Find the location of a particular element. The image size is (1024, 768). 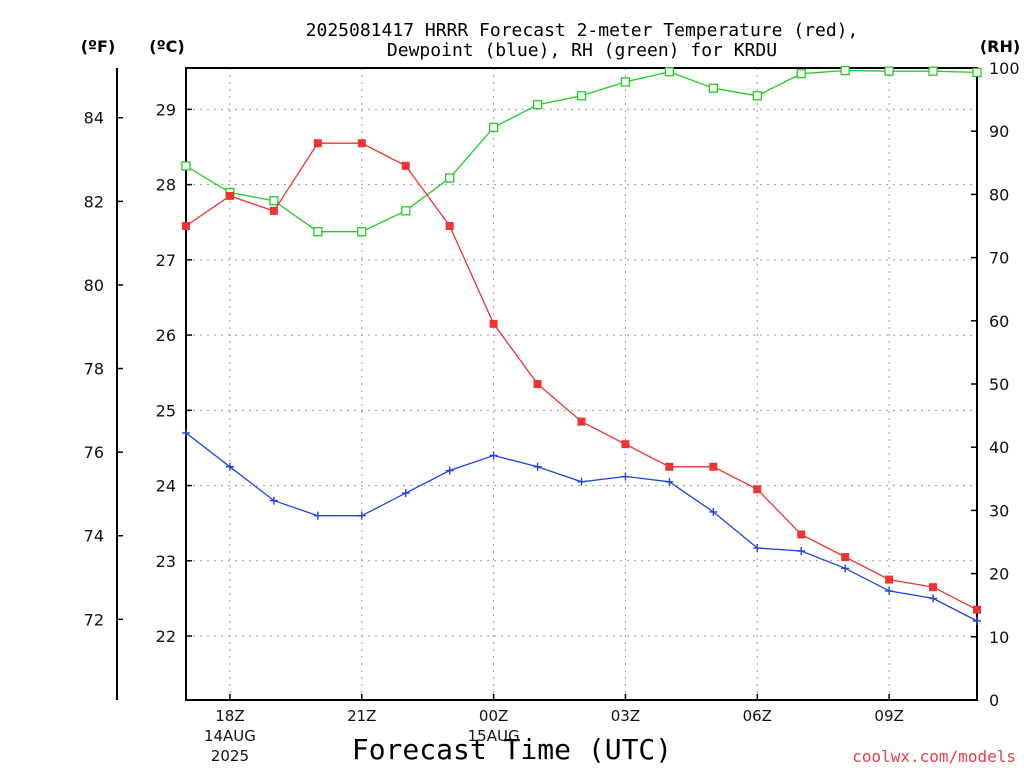

x-axis-label: Forecast Time (UTC) is located at coordinates (512, 749).